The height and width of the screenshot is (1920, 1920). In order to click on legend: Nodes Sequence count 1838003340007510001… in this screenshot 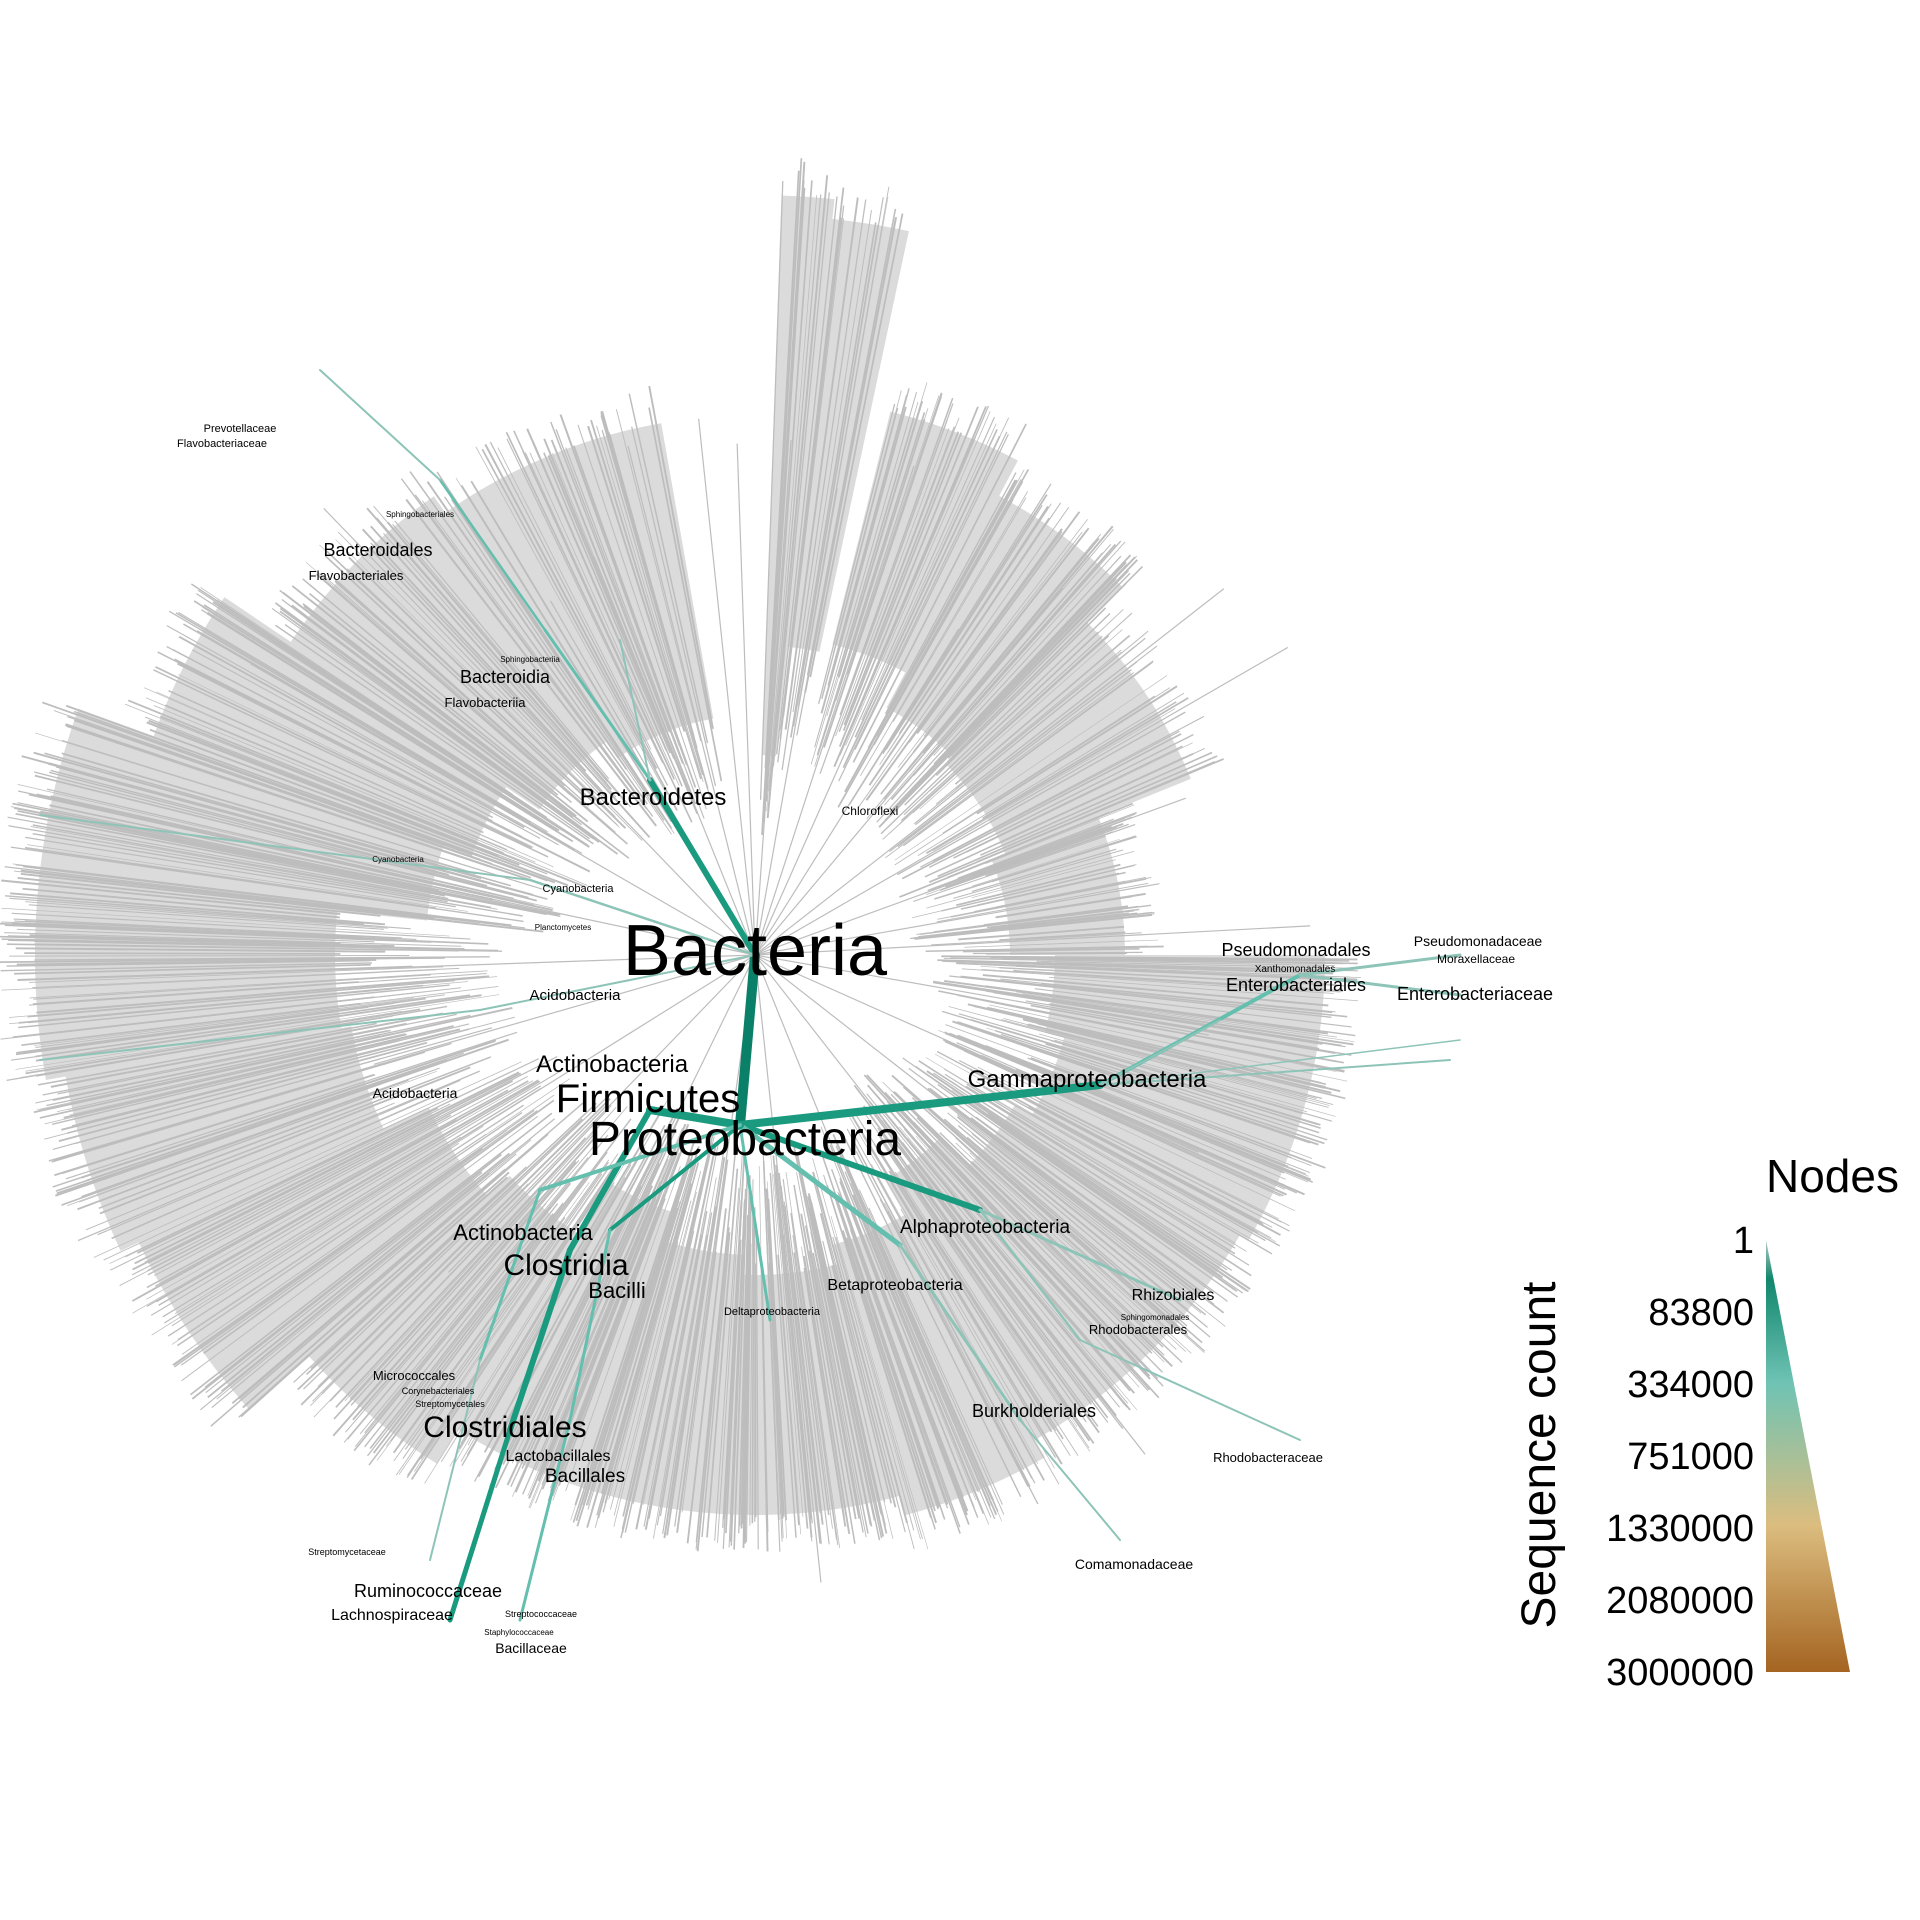, I will do `click(1706, 1422)`.